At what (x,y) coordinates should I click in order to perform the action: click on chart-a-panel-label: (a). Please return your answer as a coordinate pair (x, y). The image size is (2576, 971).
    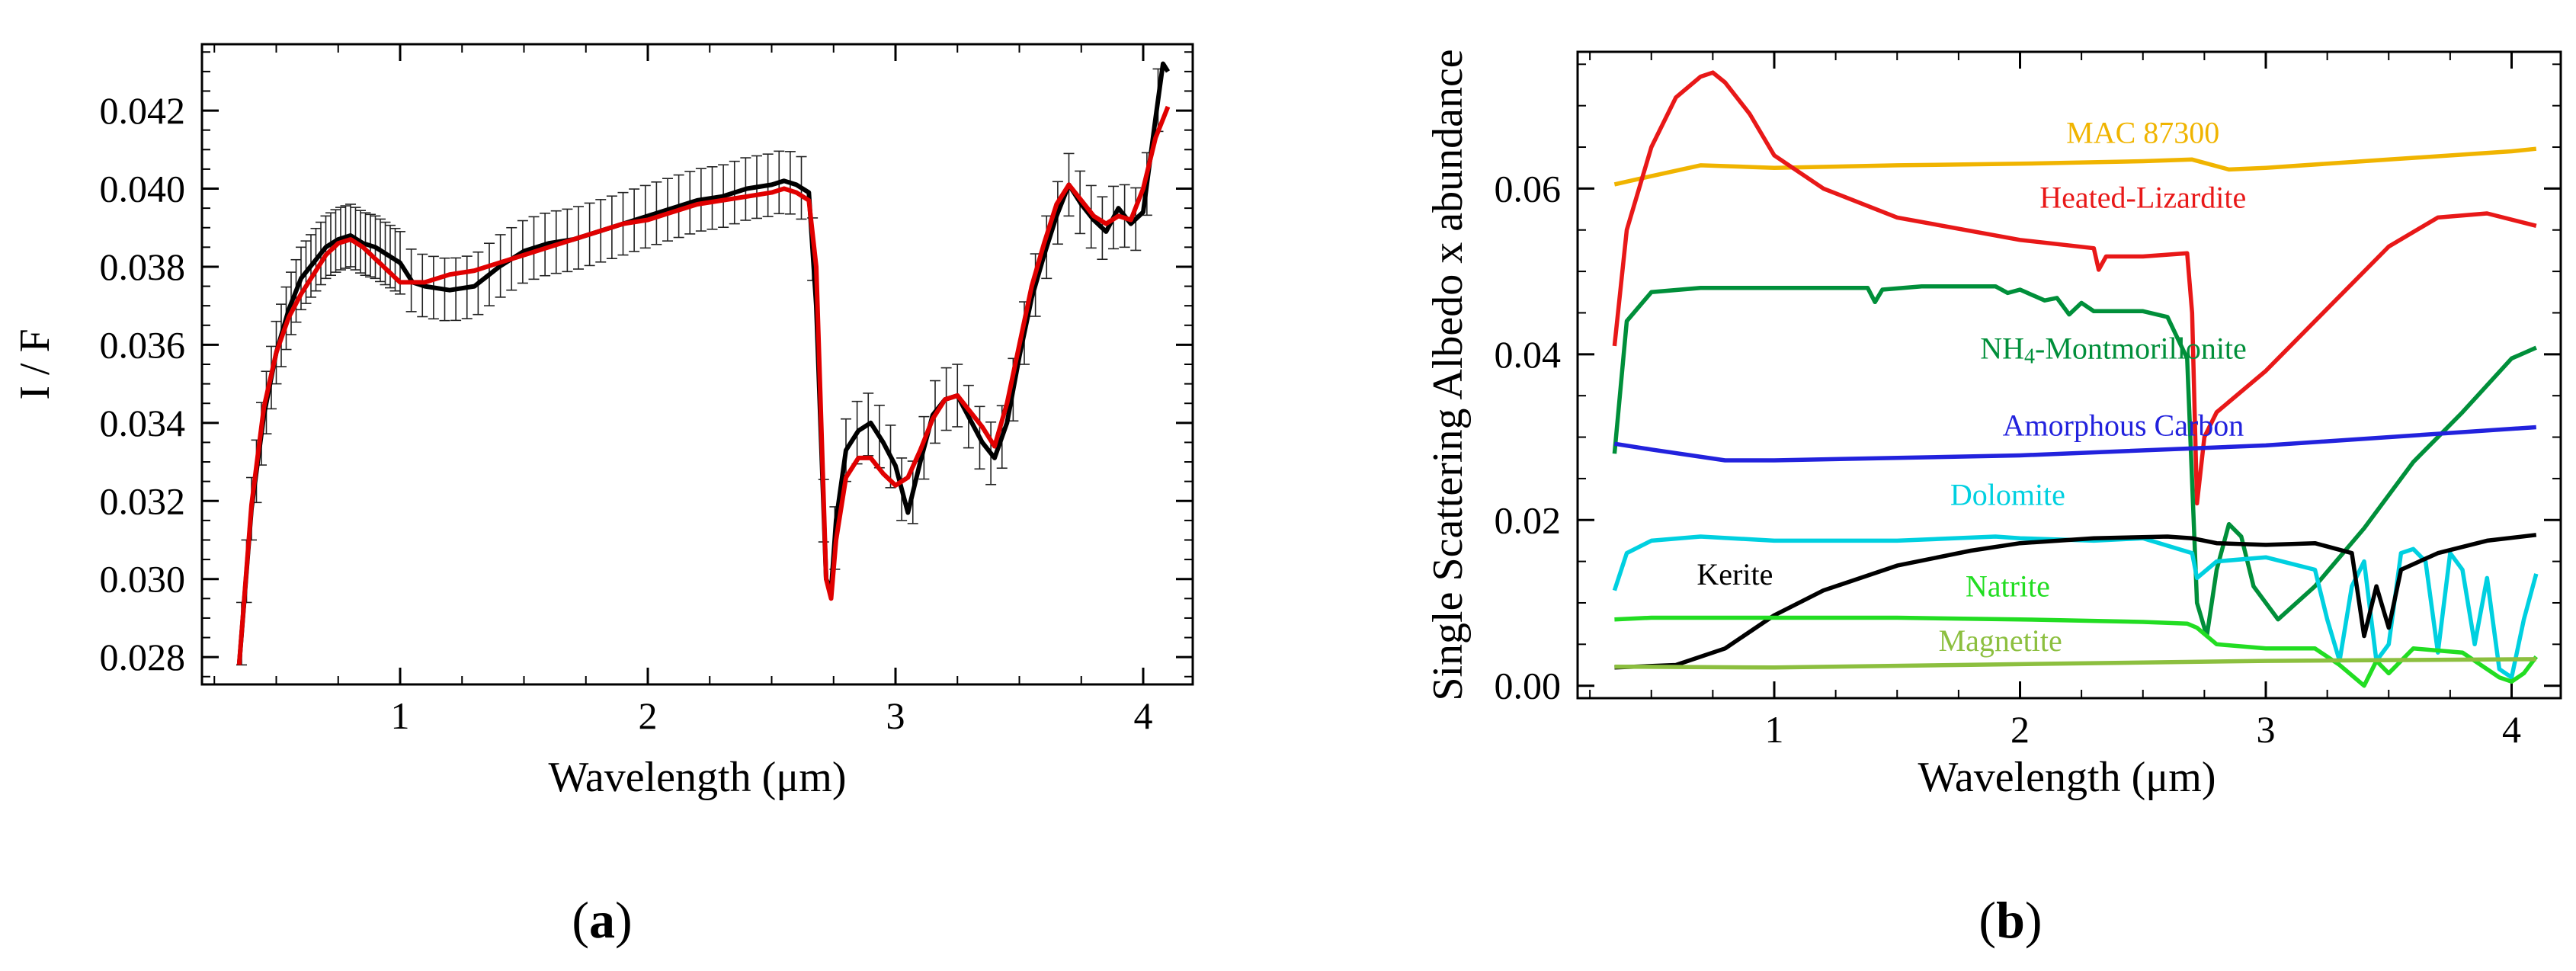
    Looking at the image, I should click on (602, 920).